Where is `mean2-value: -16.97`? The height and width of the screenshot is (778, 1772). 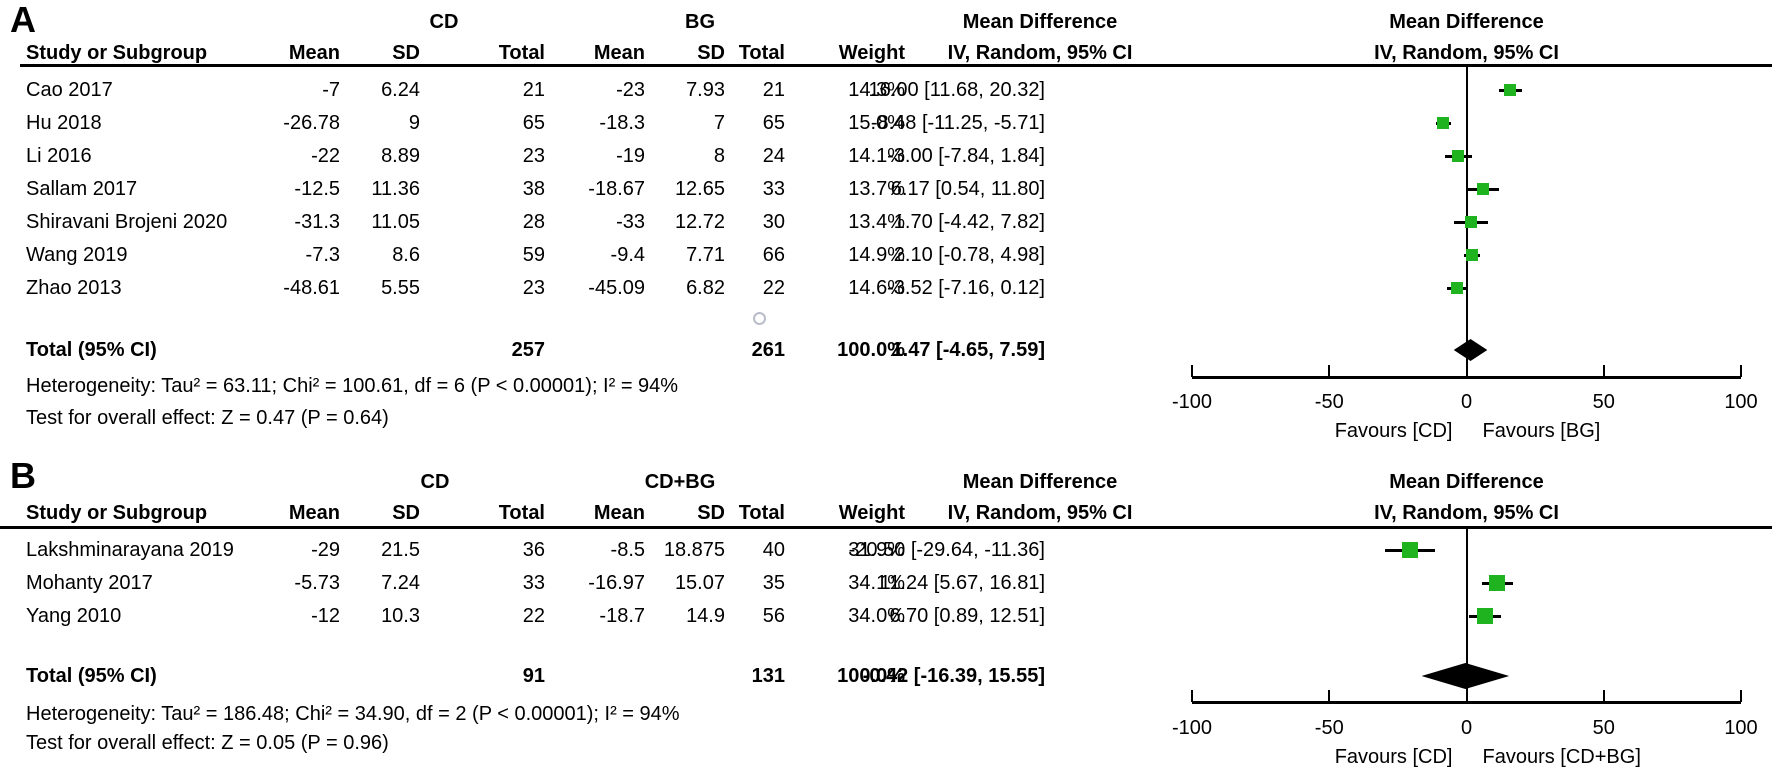
mean2-value: -16.97 is located at coordinates (616, 583).